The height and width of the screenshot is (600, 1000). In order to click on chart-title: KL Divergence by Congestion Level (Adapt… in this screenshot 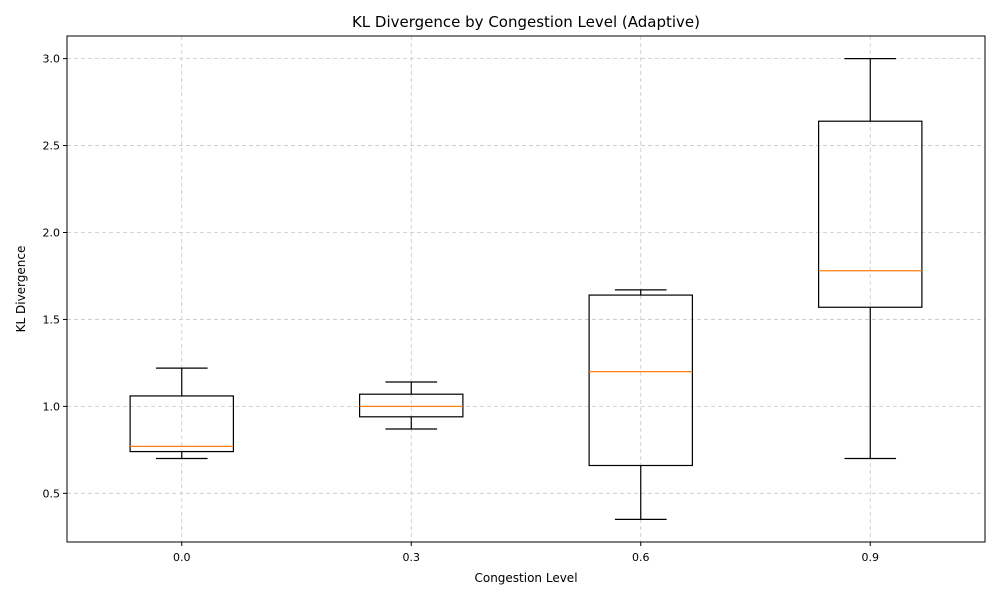, I will do `click(526, 22)`.